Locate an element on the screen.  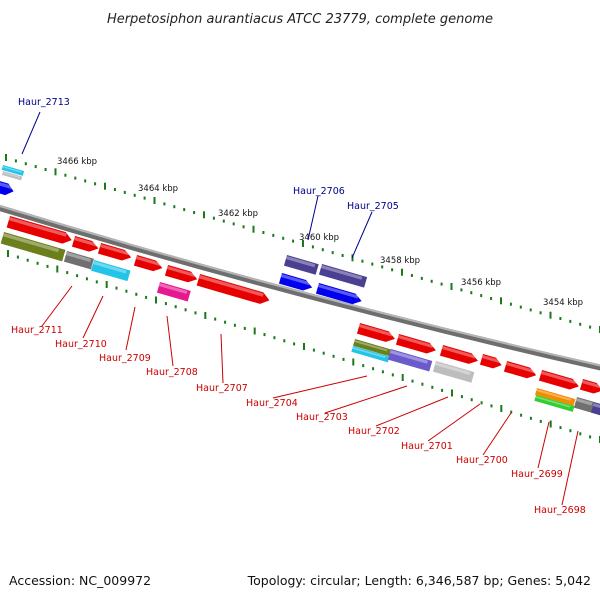
gene-label-haur-2699: Haur_2699 is located at coordinates (537, 474).